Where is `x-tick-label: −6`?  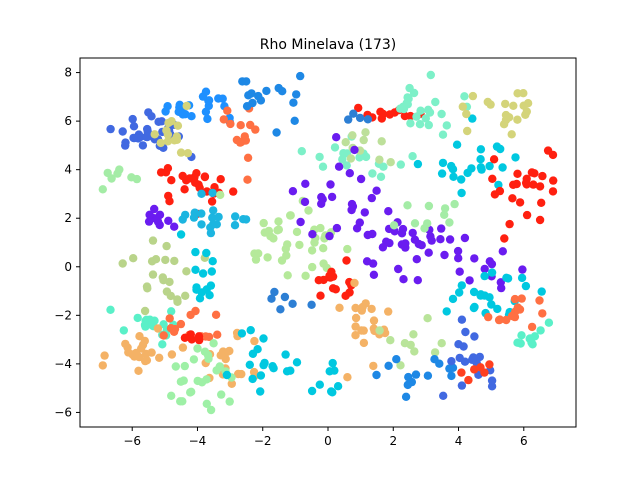 x-tick-label: −6 is located at coordinates (132, 441).